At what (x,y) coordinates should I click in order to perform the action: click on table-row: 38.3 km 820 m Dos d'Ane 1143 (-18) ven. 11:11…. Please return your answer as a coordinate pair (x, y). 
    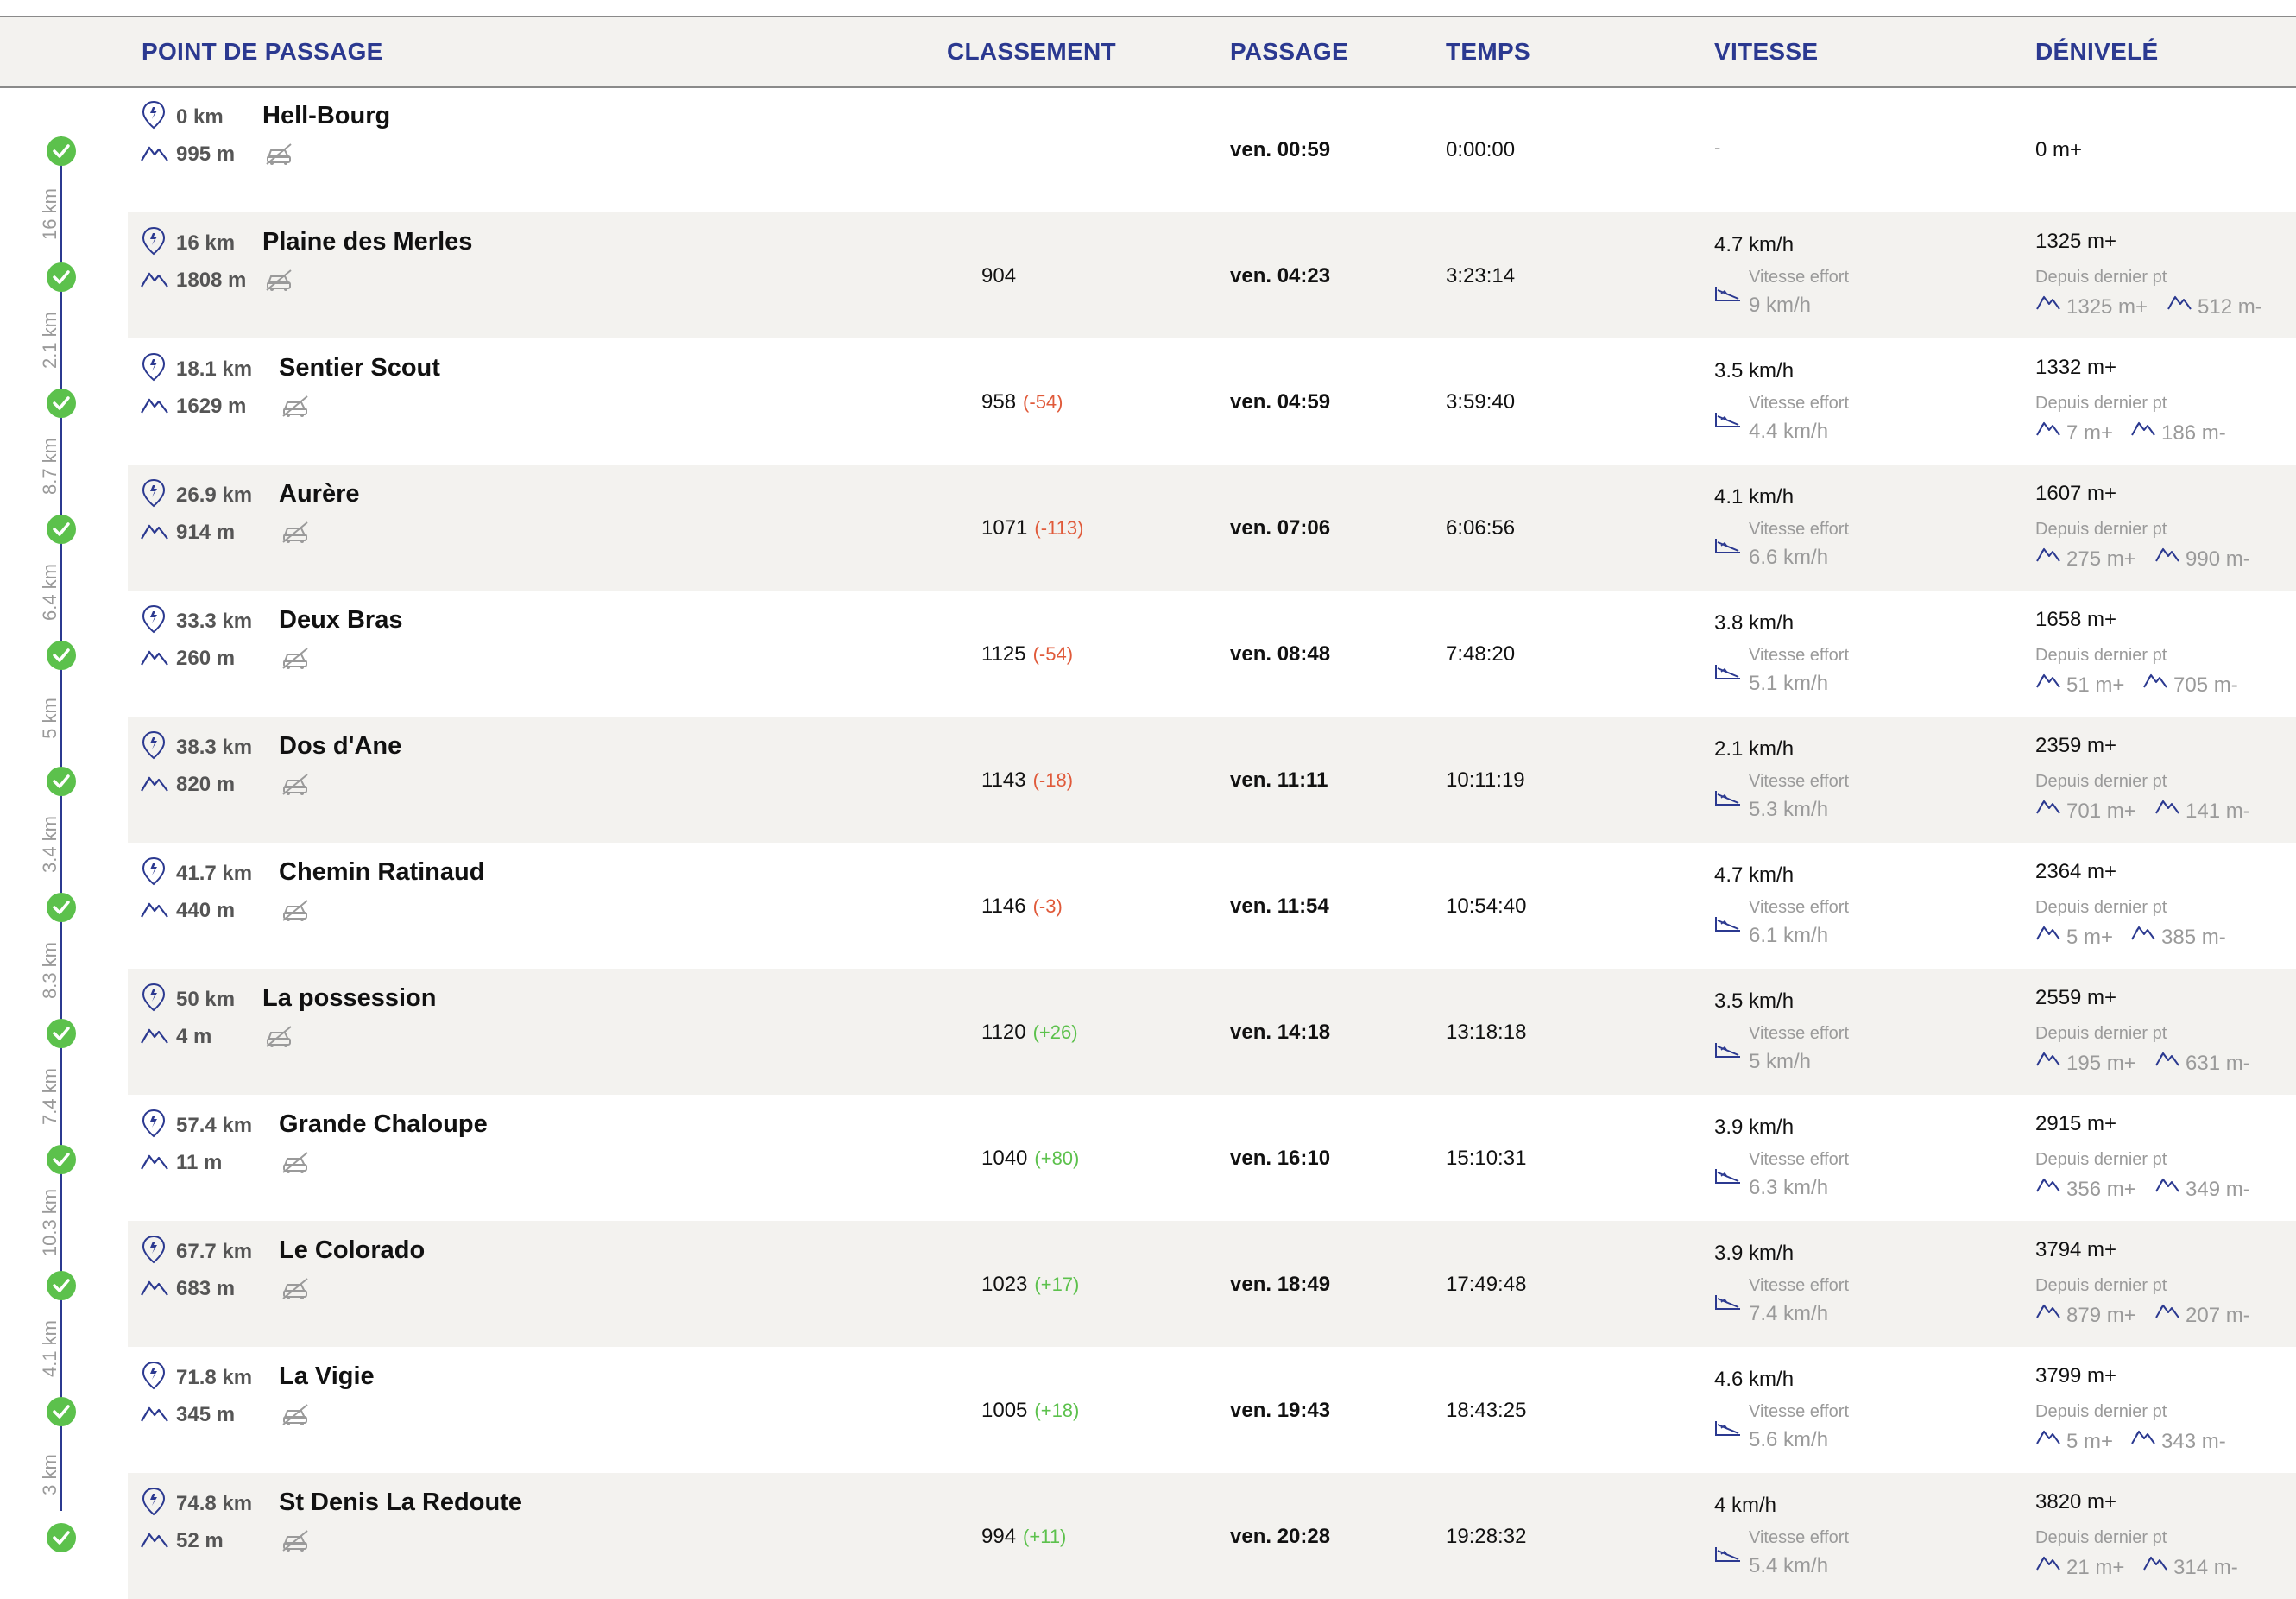
    Looking at the image, I should click on (1212, 780).